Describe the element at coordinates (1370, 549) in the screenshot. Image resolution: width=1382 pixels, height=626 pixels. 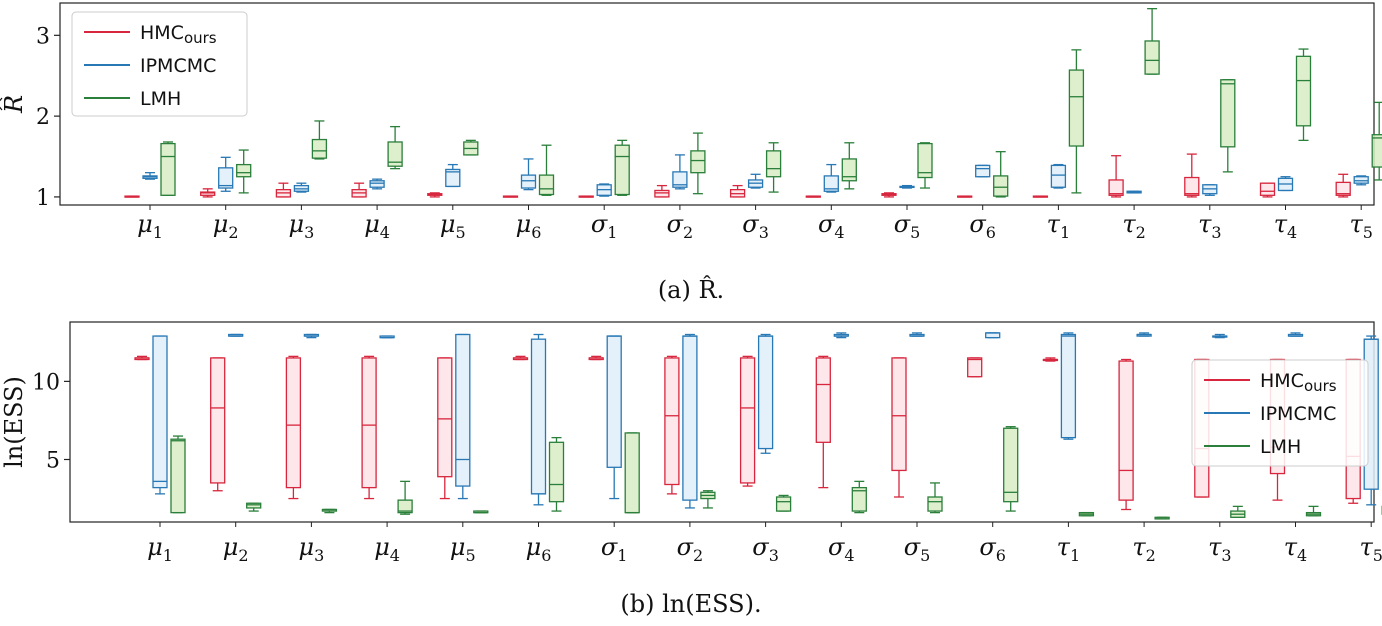
I see `x-tick-label: τ5` at that location.